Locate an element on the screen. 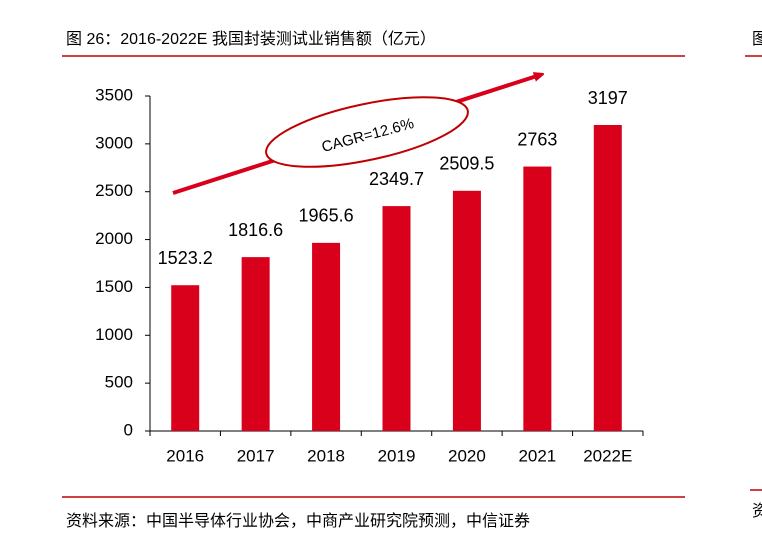 The image size is (762, 542). data-label: 2509.5 is located at coordinates (466, 164).